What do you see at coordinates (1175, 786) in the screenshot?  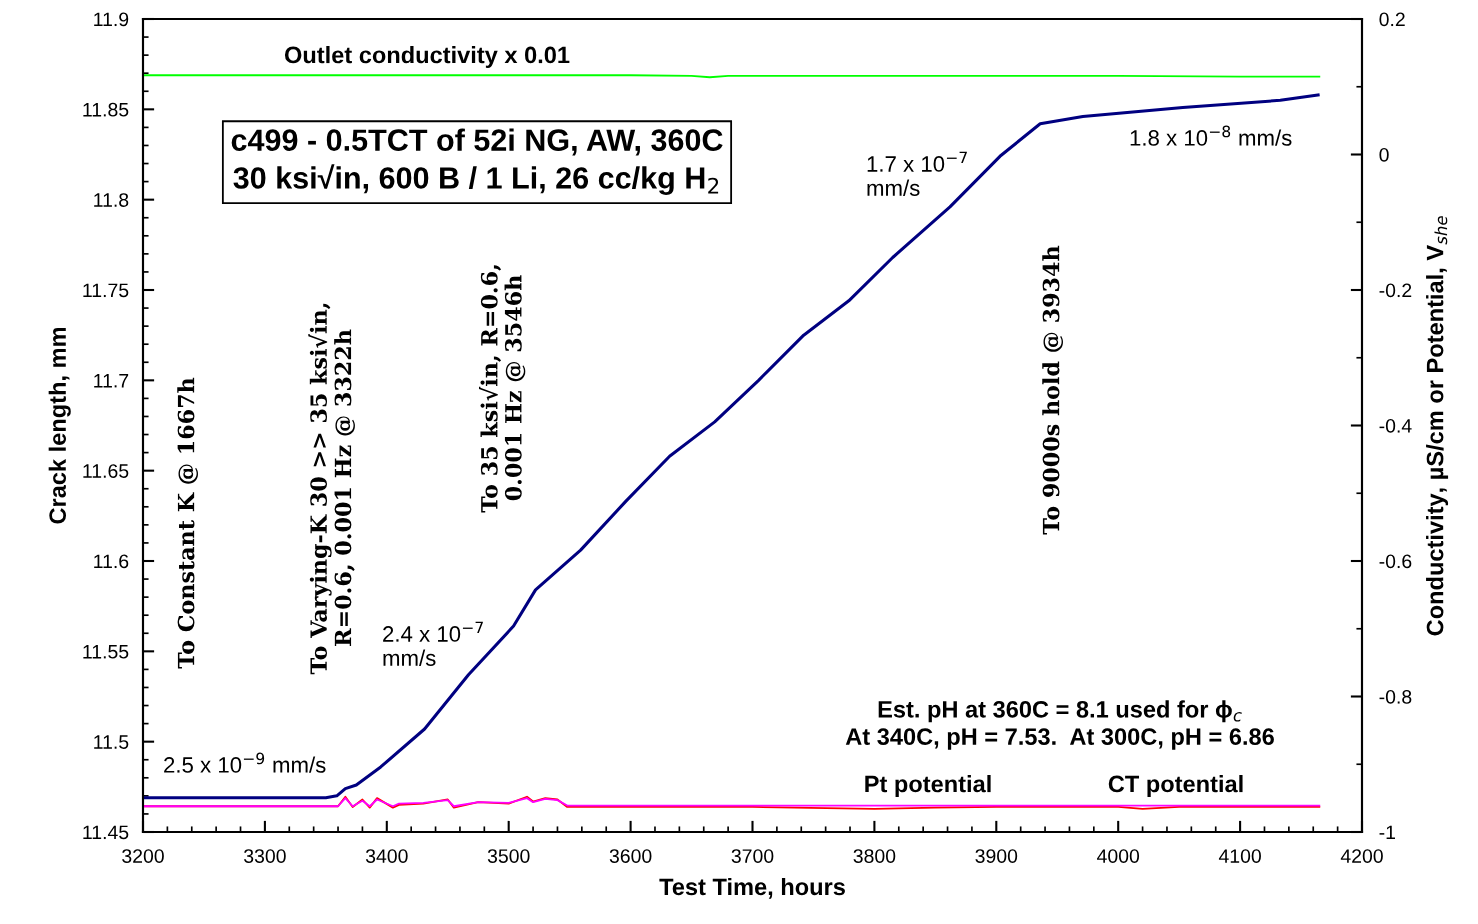 I see `annotation: CT potential` at bounding box center [1175, 786].